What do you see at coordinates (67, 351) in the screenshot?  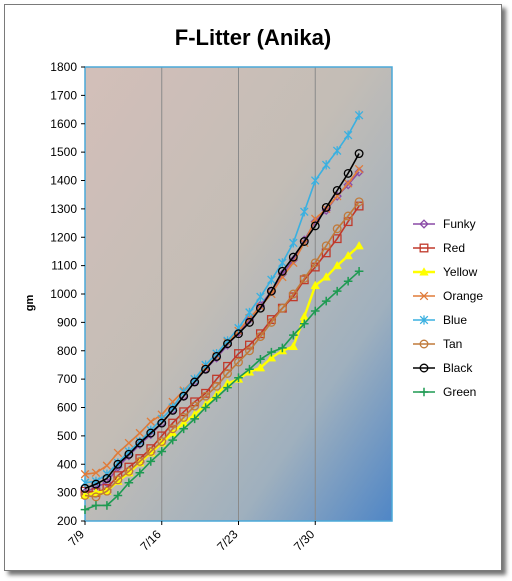 I see `y-tick-label: 800` at bounding box center [67, 351].